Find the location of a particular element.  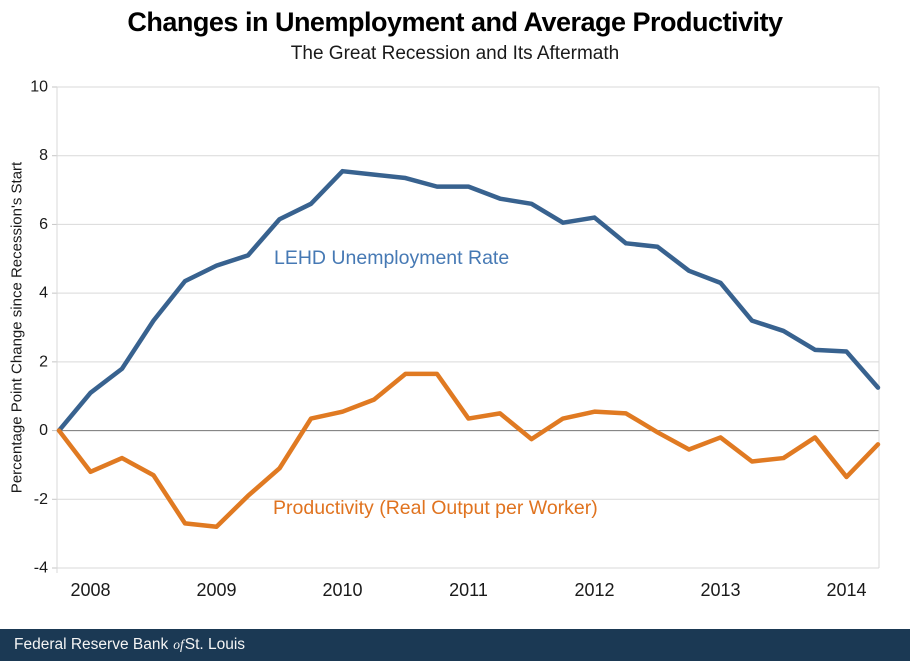

x-axis-label: 2011 is located at coordinates (468, 590).